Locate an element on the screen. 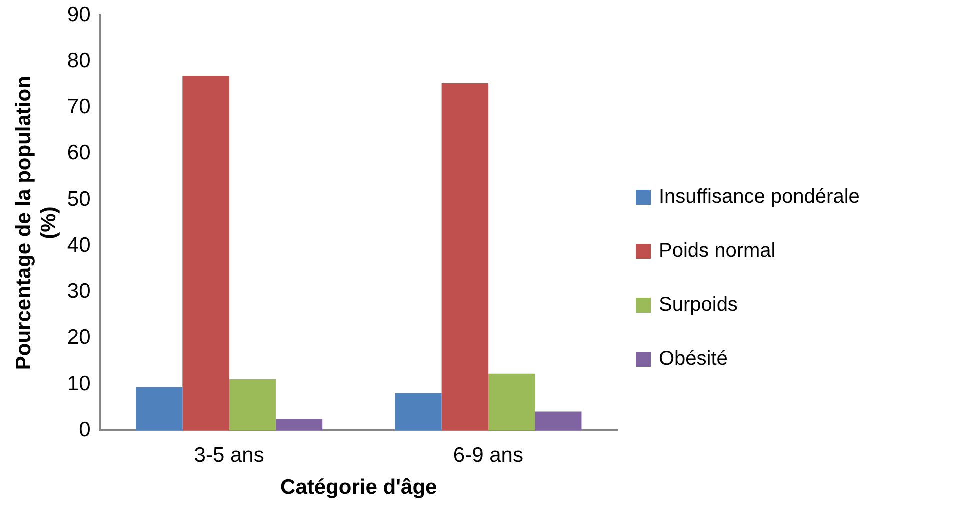 This screenshot has width=959, height=510. x-tick-label: 3-5 ans is located at coordinates (229, 455).